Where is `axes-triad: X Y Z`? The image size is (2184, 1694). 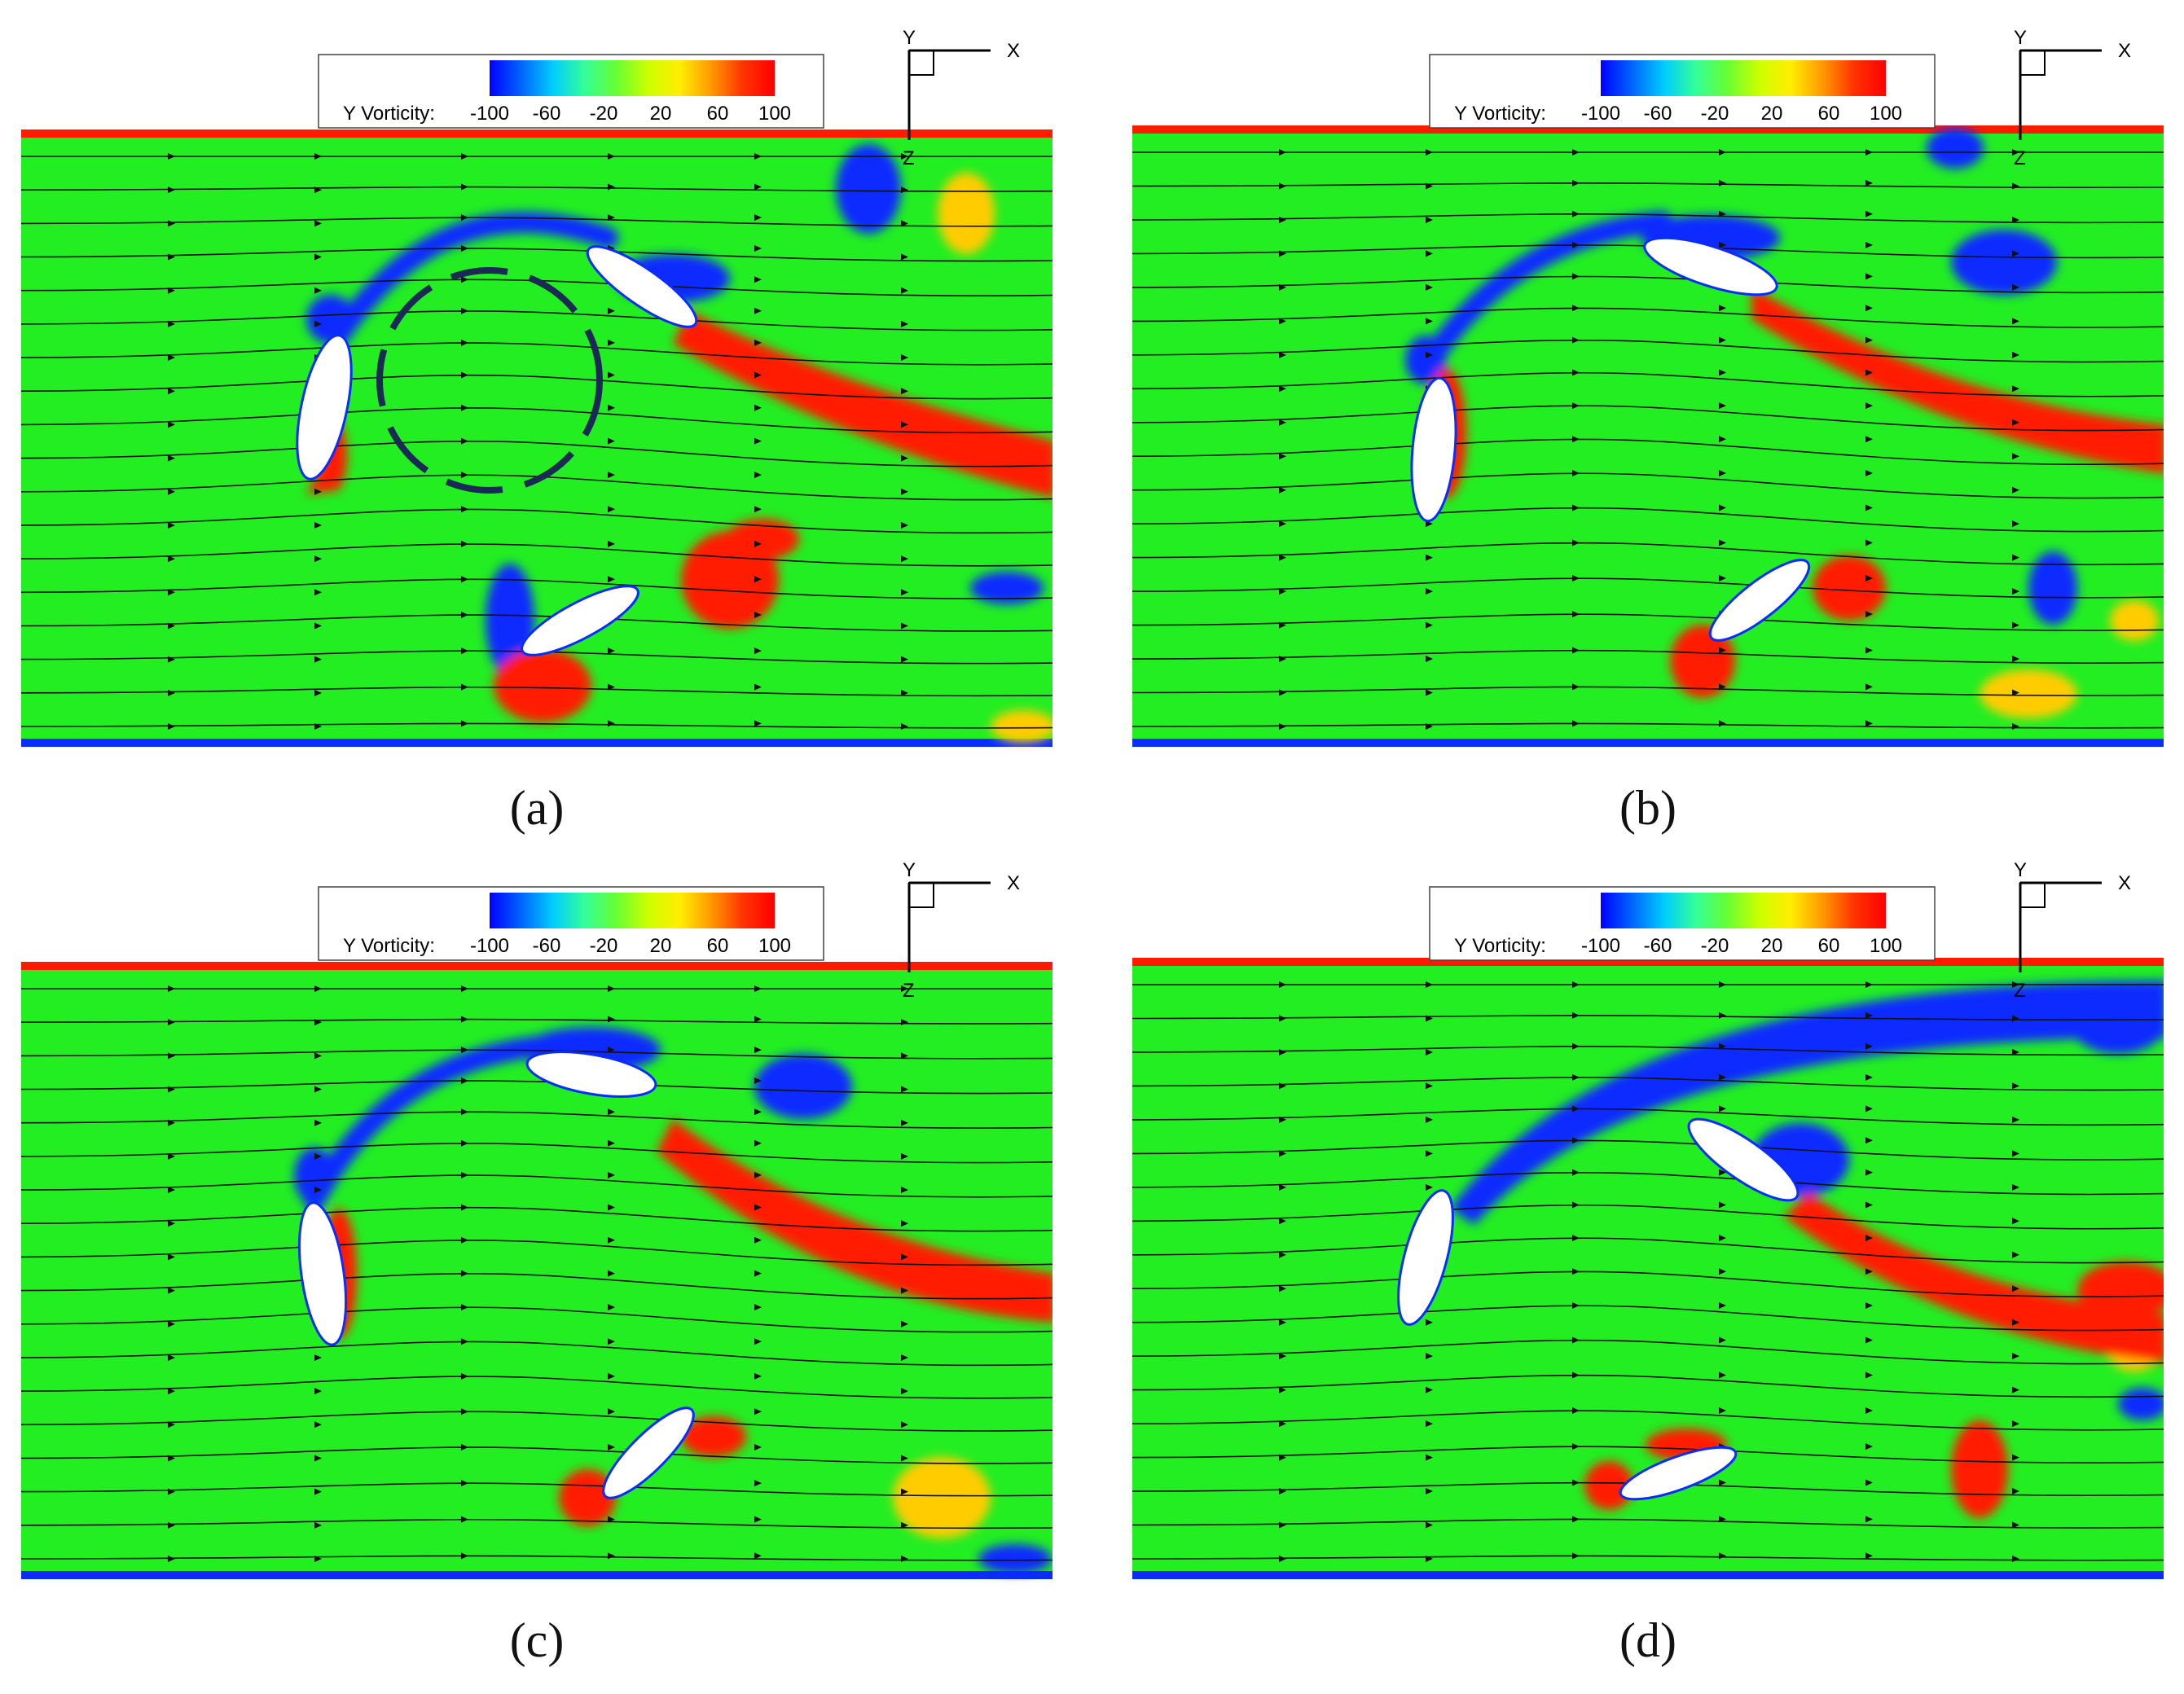 axes-triad: X Y Z is located at coordinates (962, 931).